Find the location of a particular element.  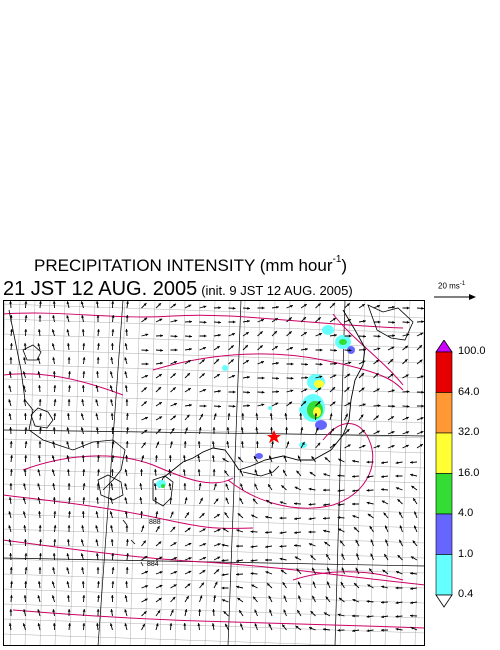

colorbar-label: 64.0 is located at coordinates (469, 391).